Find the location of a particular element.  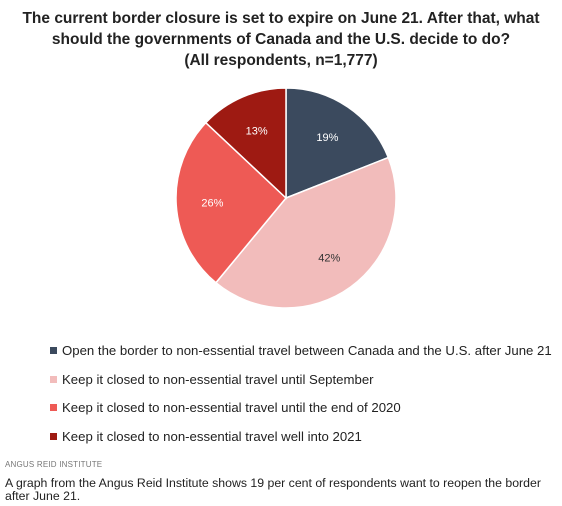

pie-label-into-2021: 13% is located at coordinates (257, 131).